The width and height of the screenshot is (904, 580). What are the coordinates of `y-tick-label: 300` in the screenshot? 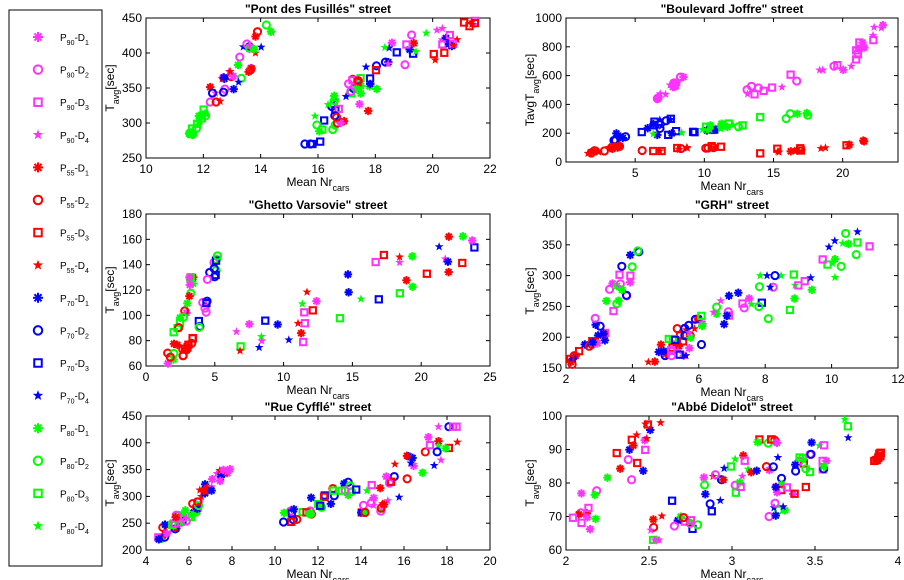 It's located at (552, 276).